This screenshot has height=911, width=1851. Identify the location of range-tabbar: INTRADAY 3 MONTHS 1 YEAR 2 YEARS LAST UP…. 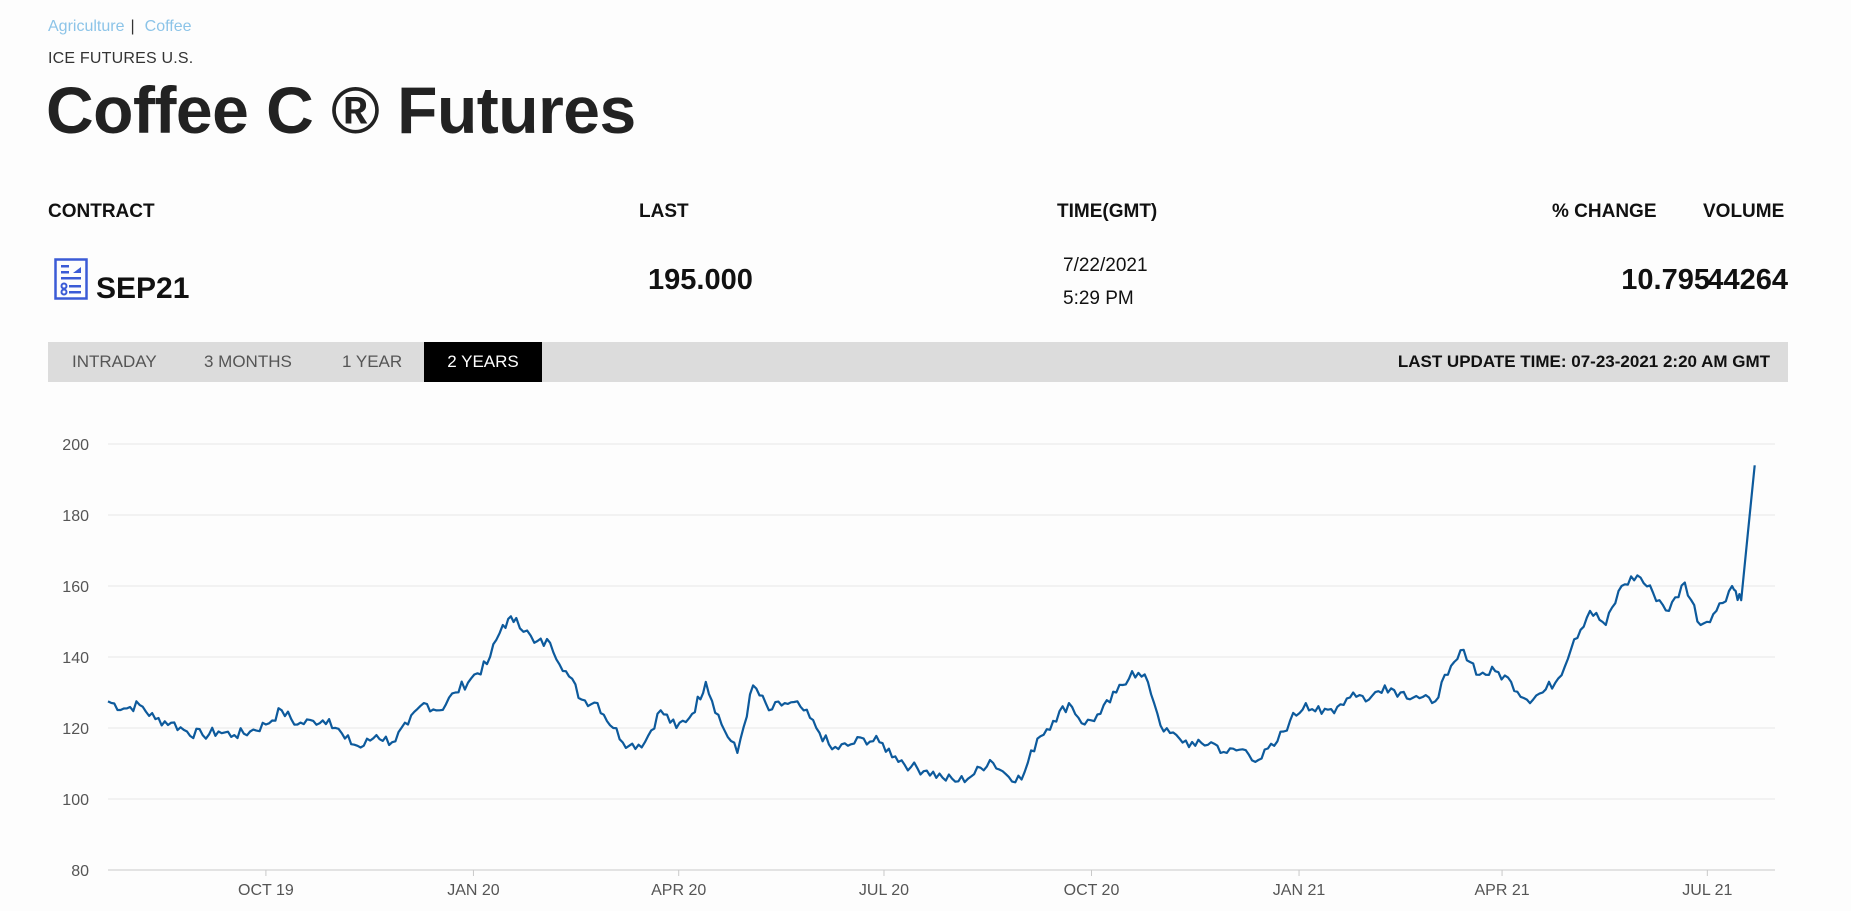
(918, 362).